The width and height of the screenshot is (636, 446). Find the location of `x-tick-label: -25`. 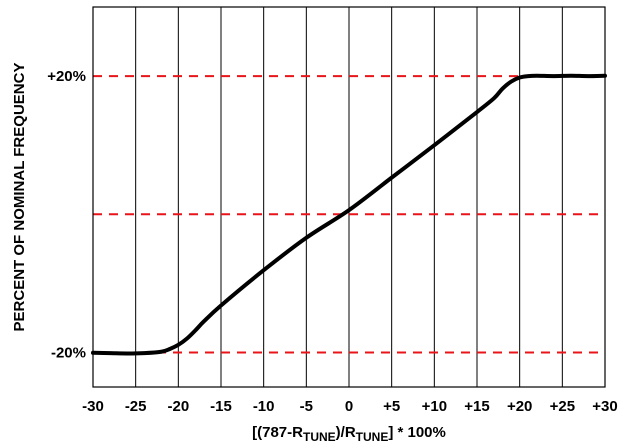

x-tick-label: -25 is located at coordinates (136, 406).